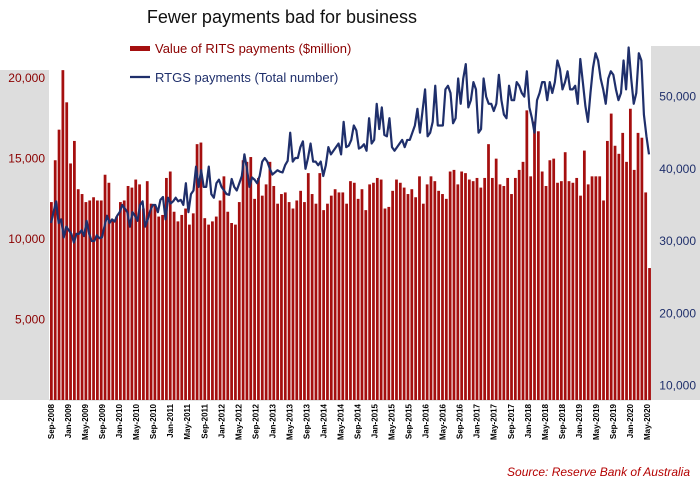 This screenshot has width=700, height=483. Describe the element at coordinates (68, 420) in the screenshot. I see `x-tick-label: Jan-2009` at that location.